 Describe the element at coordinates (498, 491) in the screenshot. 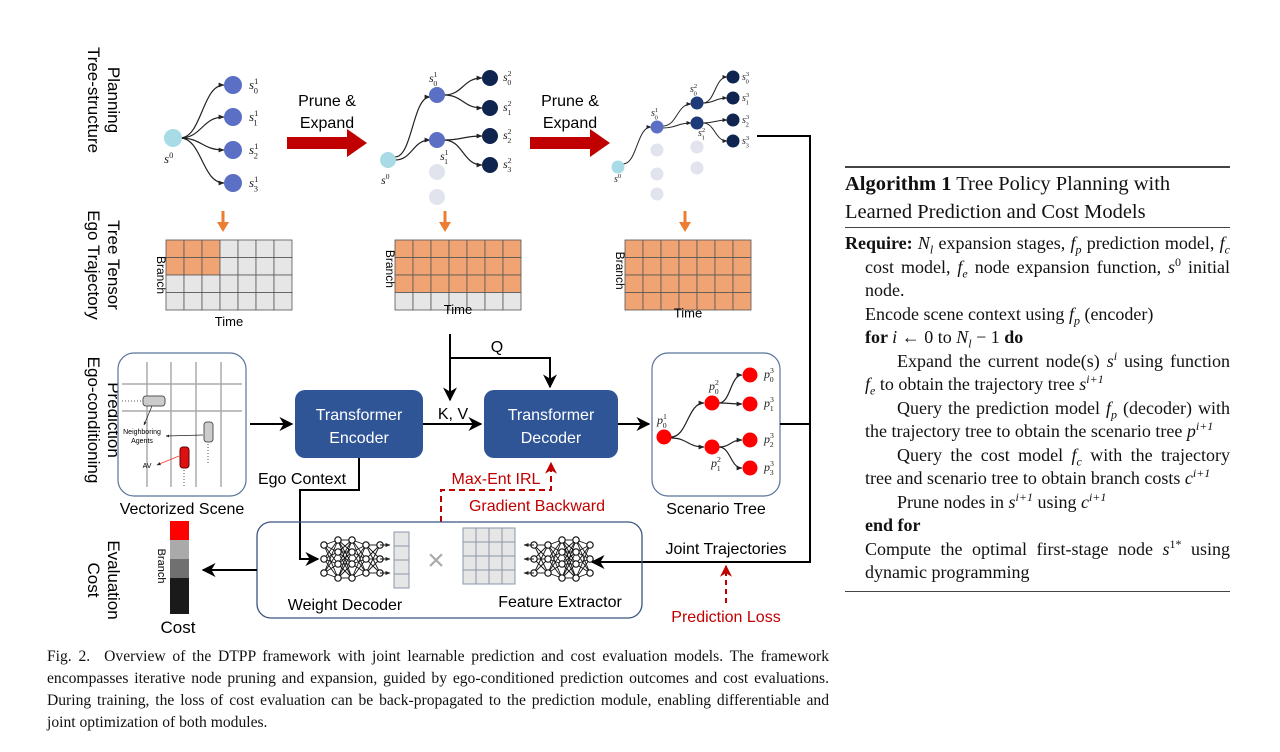

I see `gradient-backward-arrow` at that location.